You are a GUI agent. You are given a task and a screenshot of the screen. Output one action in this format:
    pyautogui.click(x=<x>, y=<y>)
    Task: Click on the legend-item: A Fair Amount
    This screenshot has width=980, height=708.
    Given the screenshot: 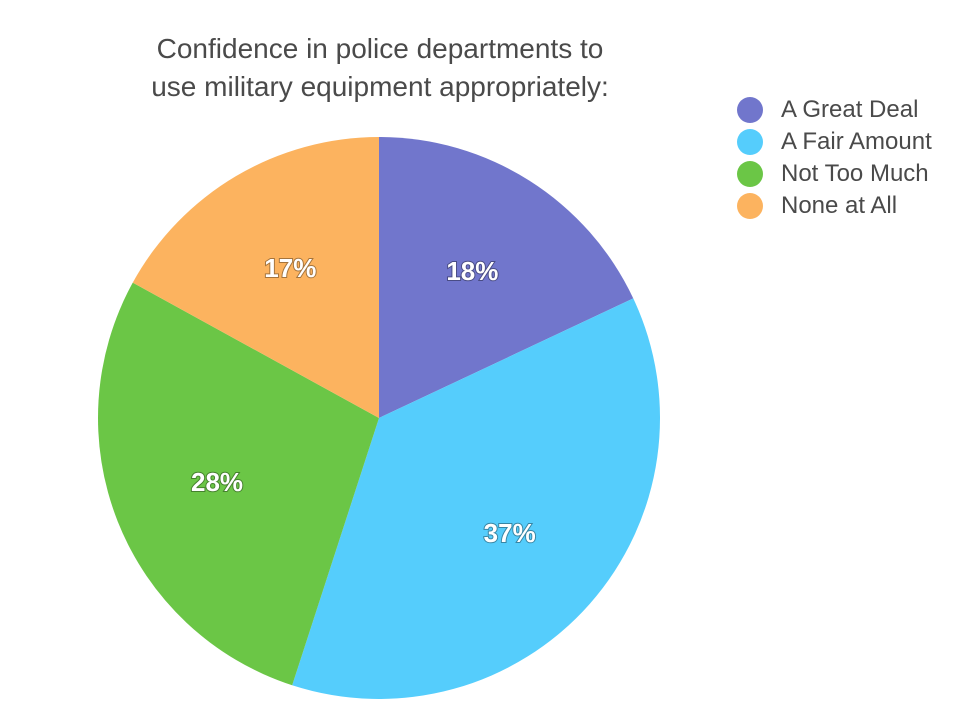 What is the action you would take?
    pyautogui.click(x=834, y=142)
    